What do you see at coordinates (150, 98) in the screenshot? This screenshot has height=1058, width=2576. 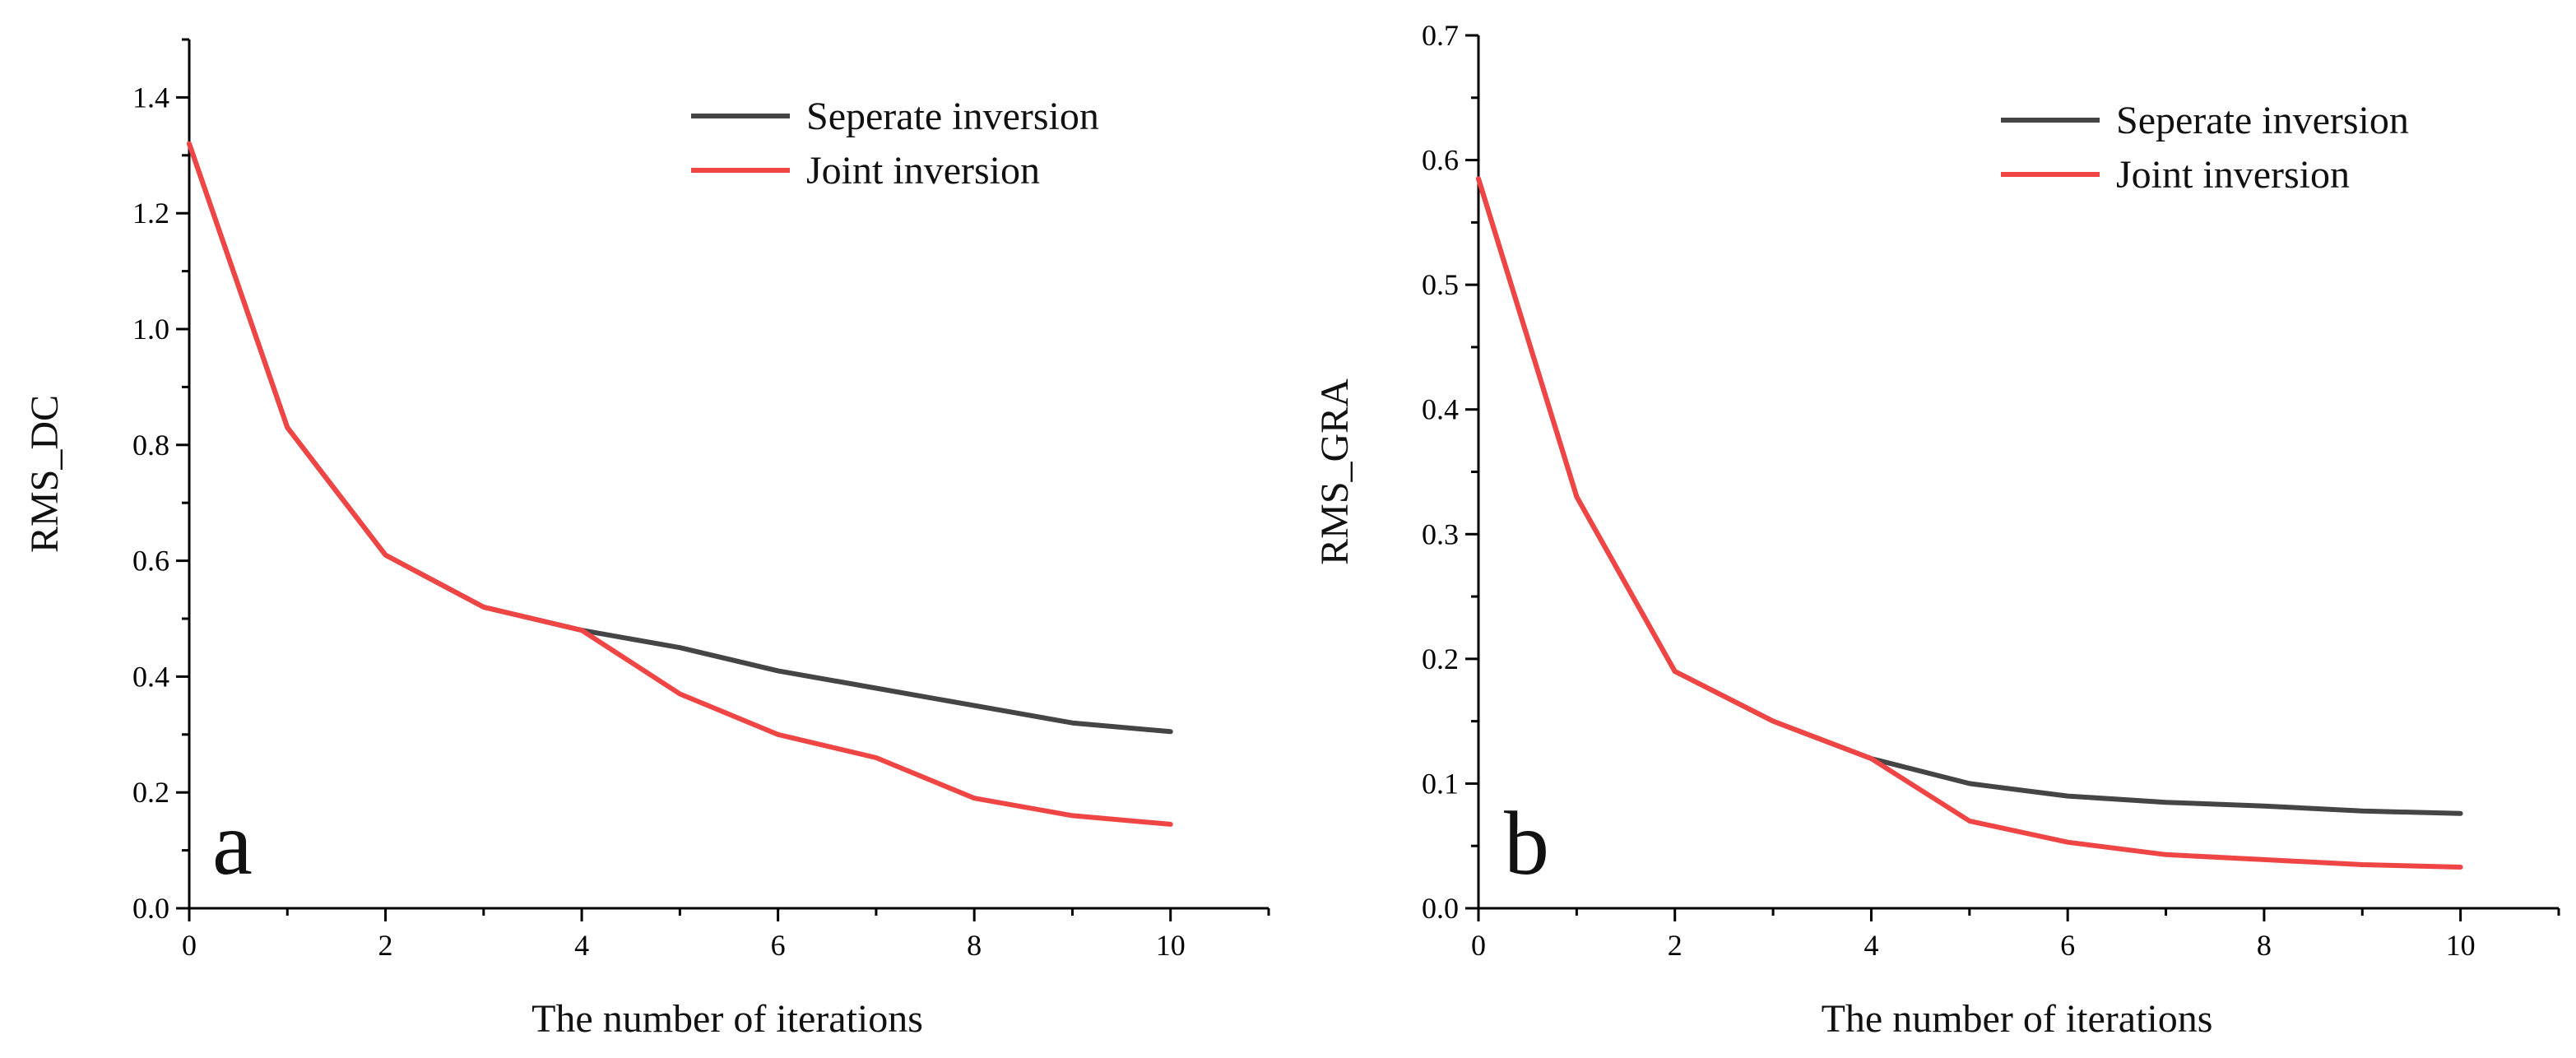 I see `y-tick-label: 1.4` at bounding box center [150, 98].